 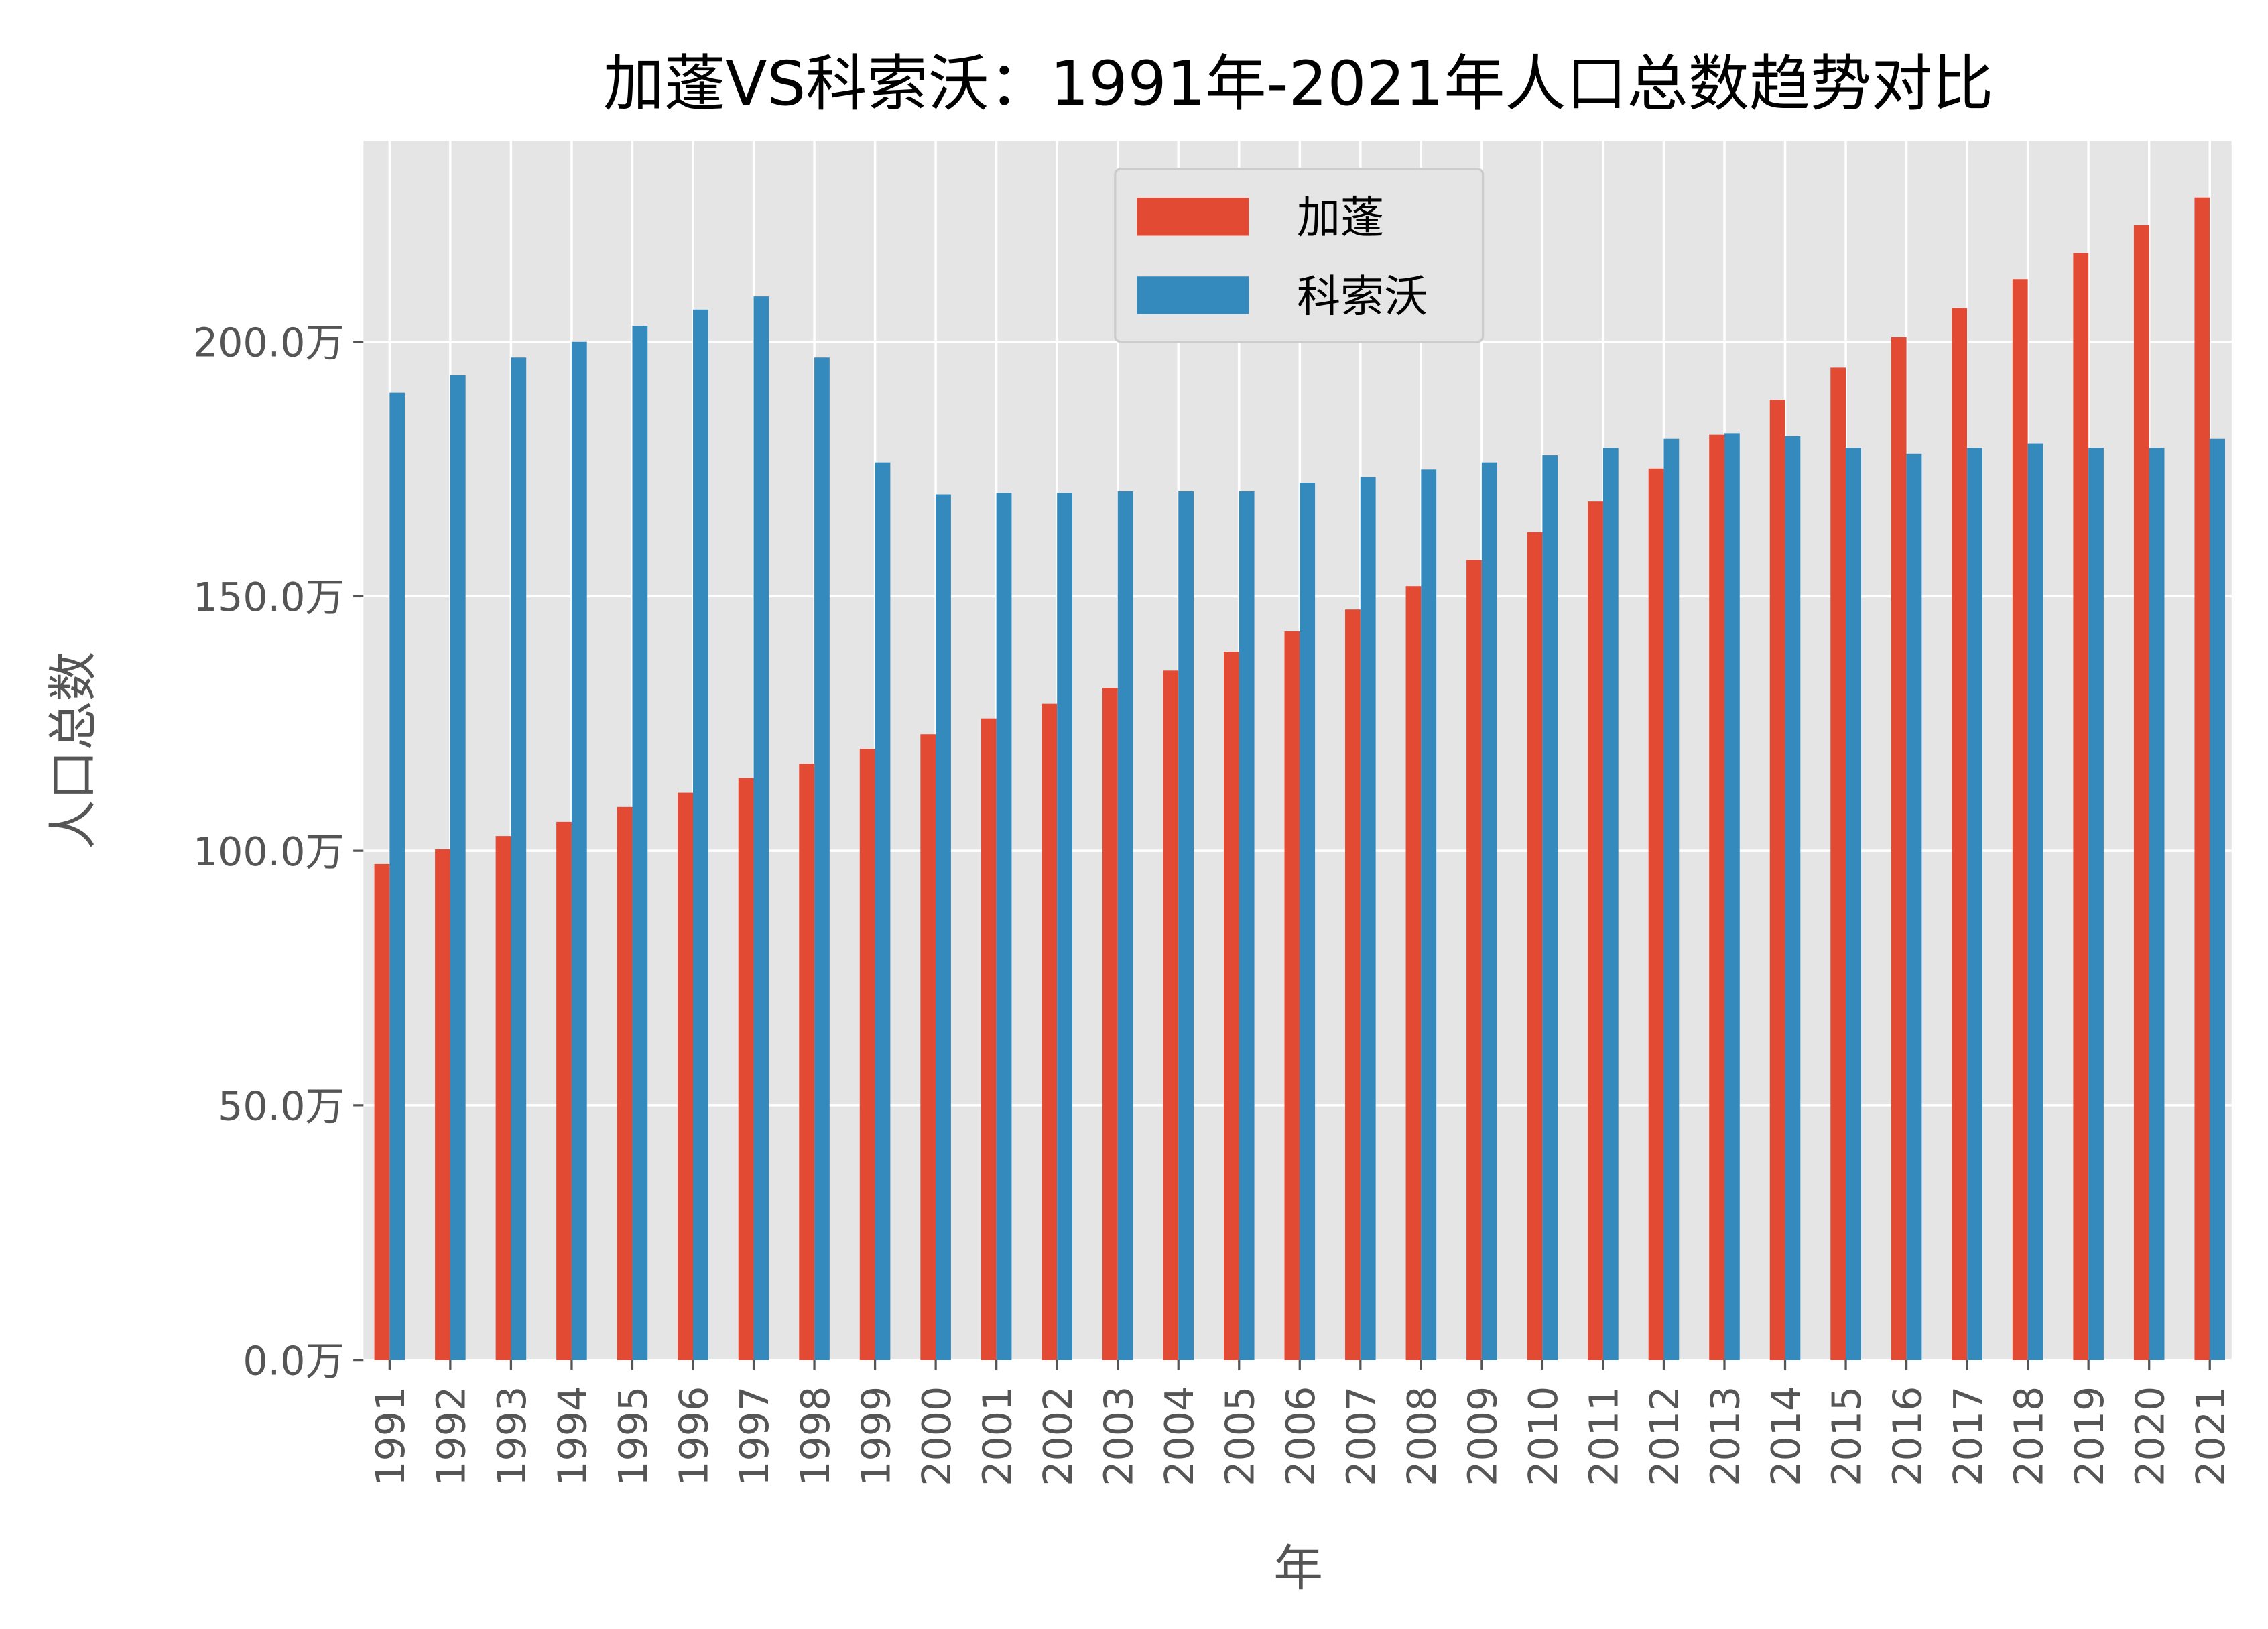 I want to click on y-tick-label: 150.0万, so click(x=269, y=597).